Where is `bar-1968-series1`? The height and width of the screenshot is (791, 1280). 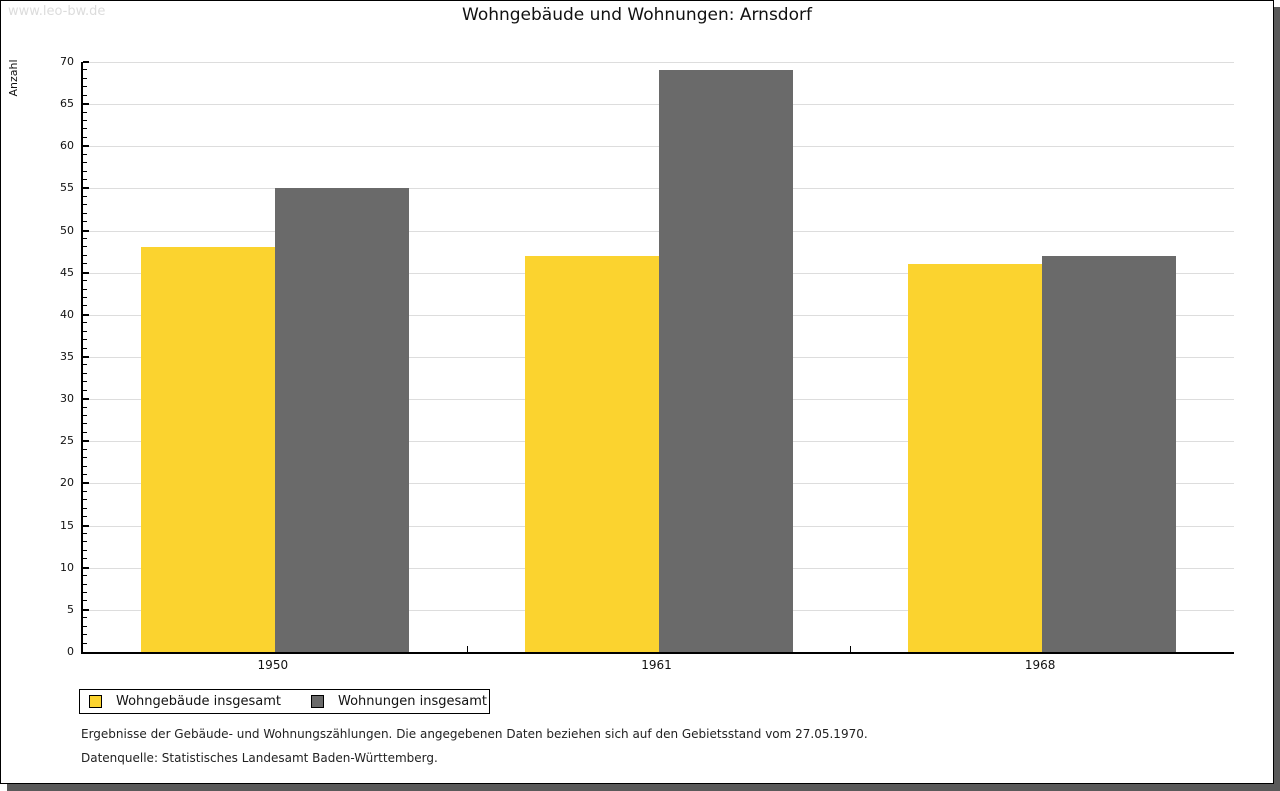 bar-1968-series1 is located at coordinates (975, 458).